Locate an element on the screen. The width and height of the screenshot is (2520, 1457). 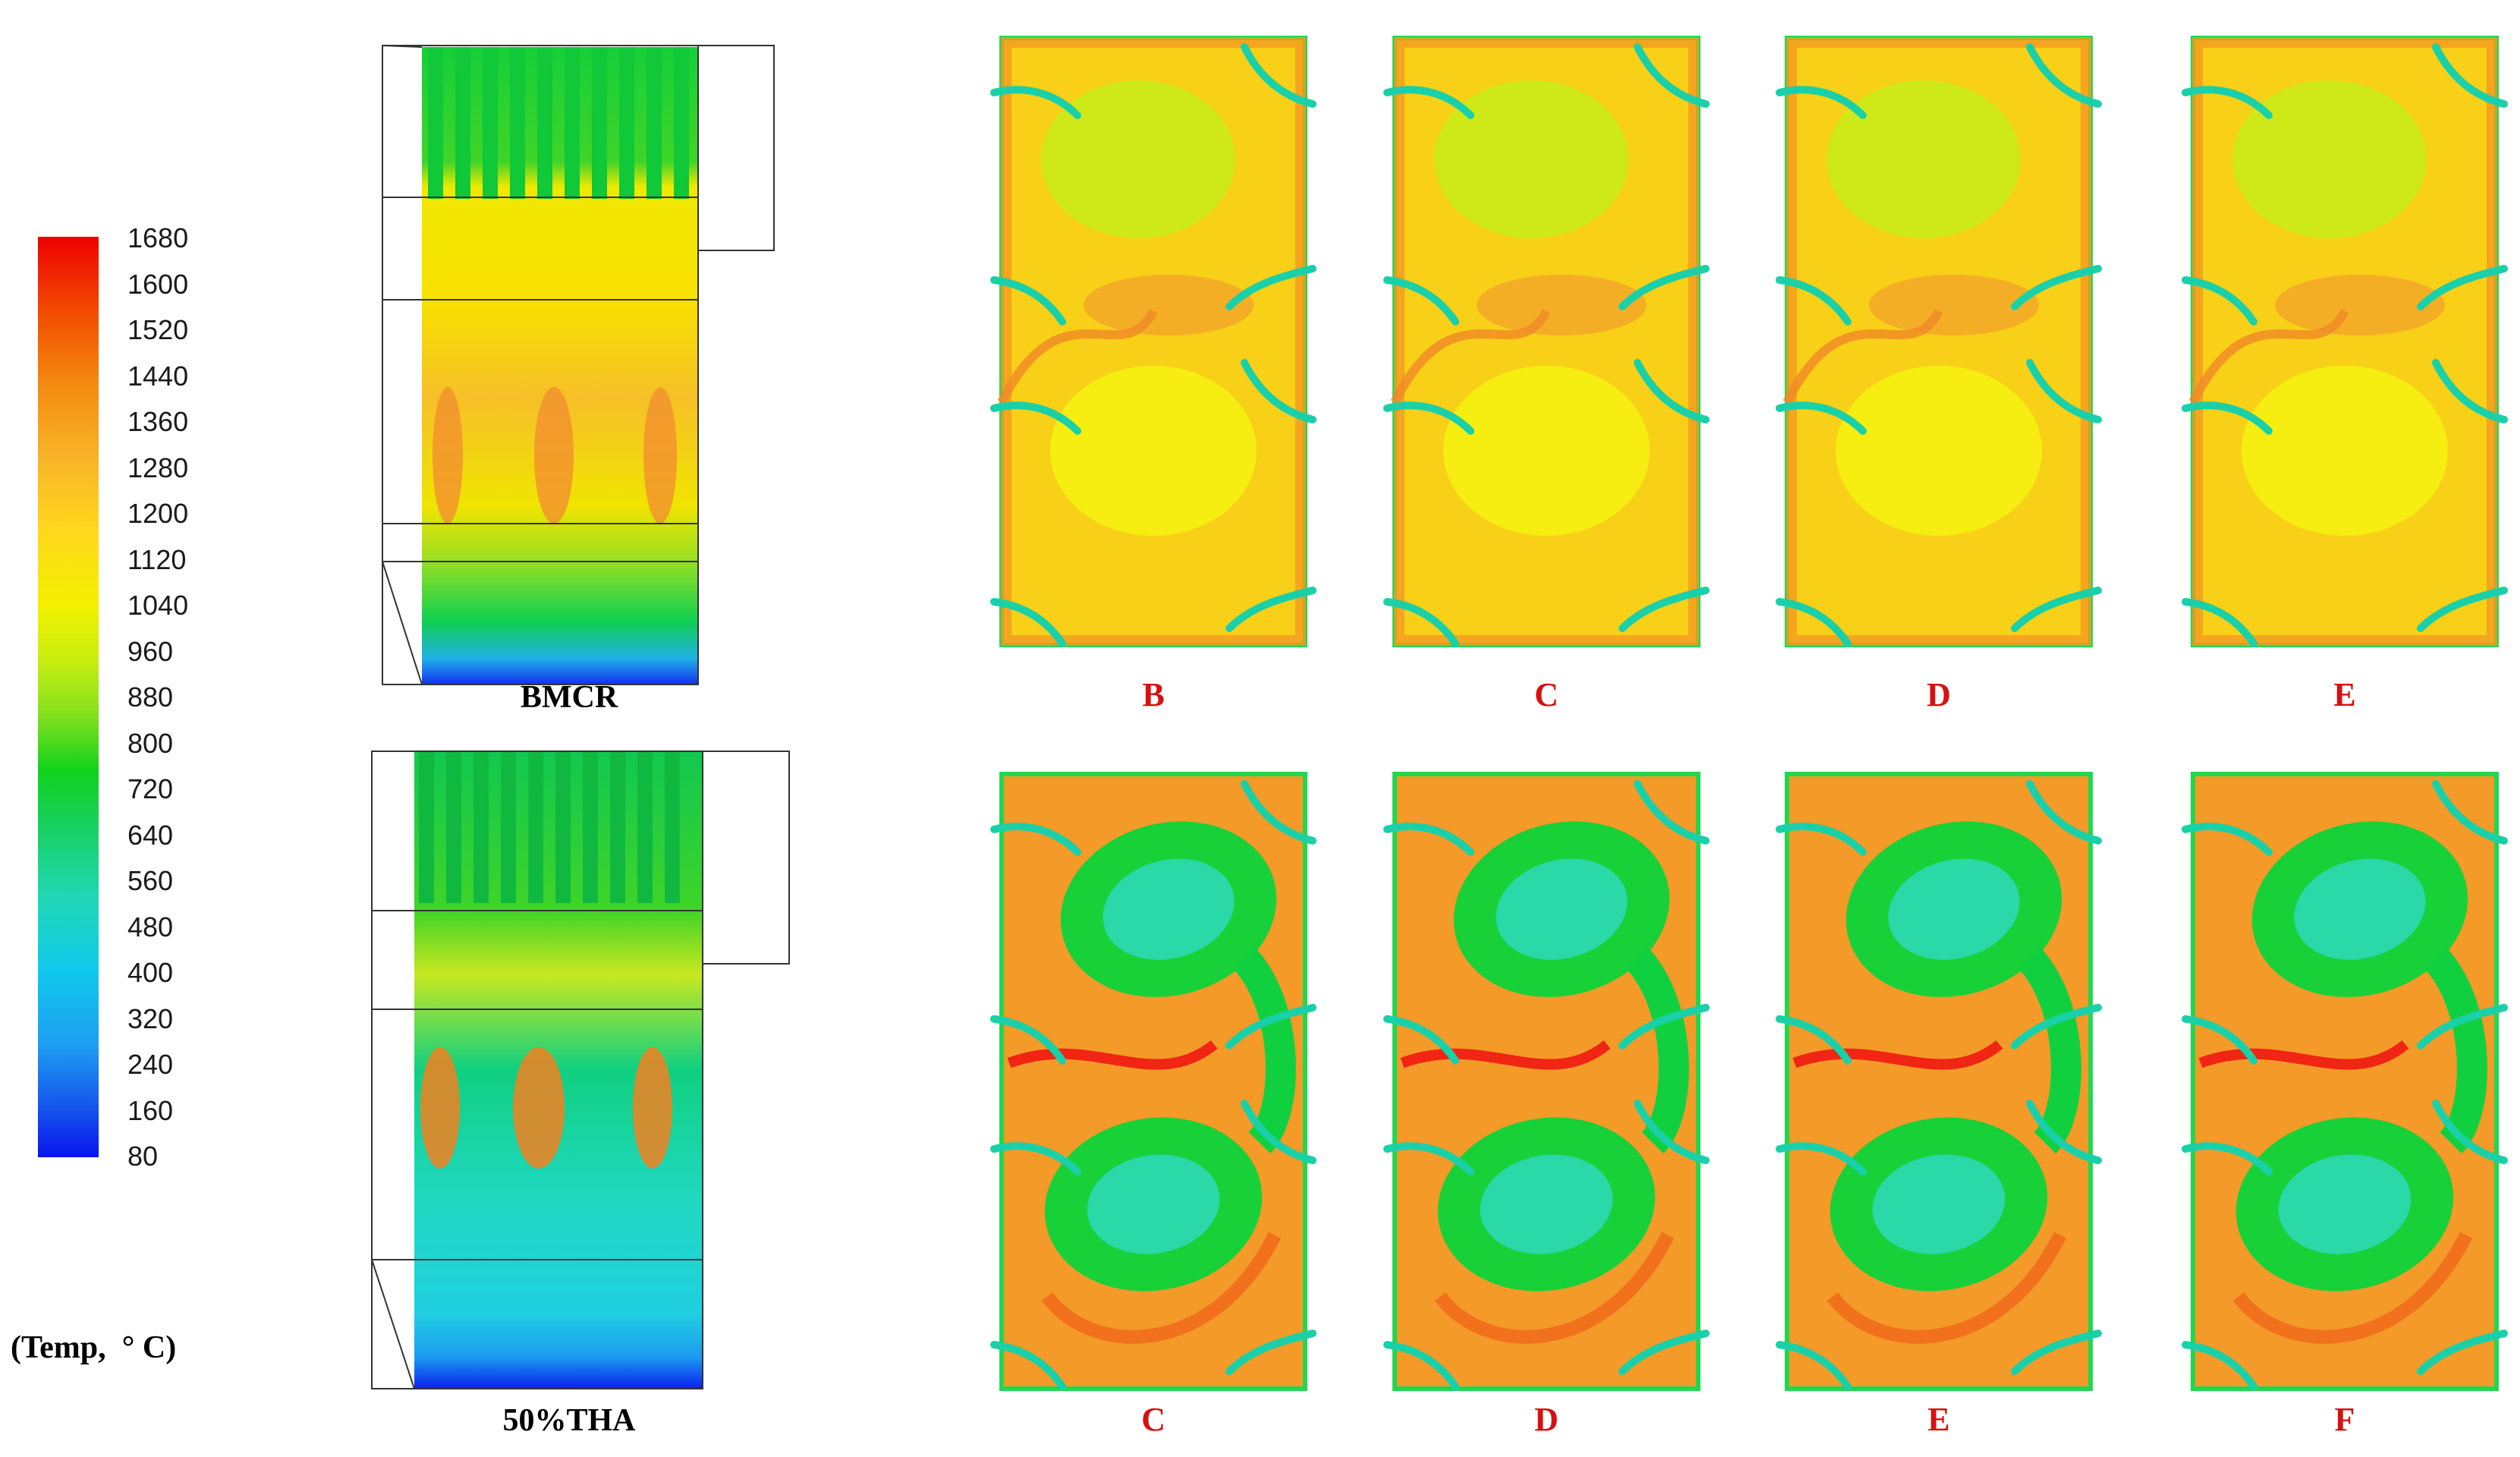
colorbar-tick-label: 800 is located at coordinates (150, 743).